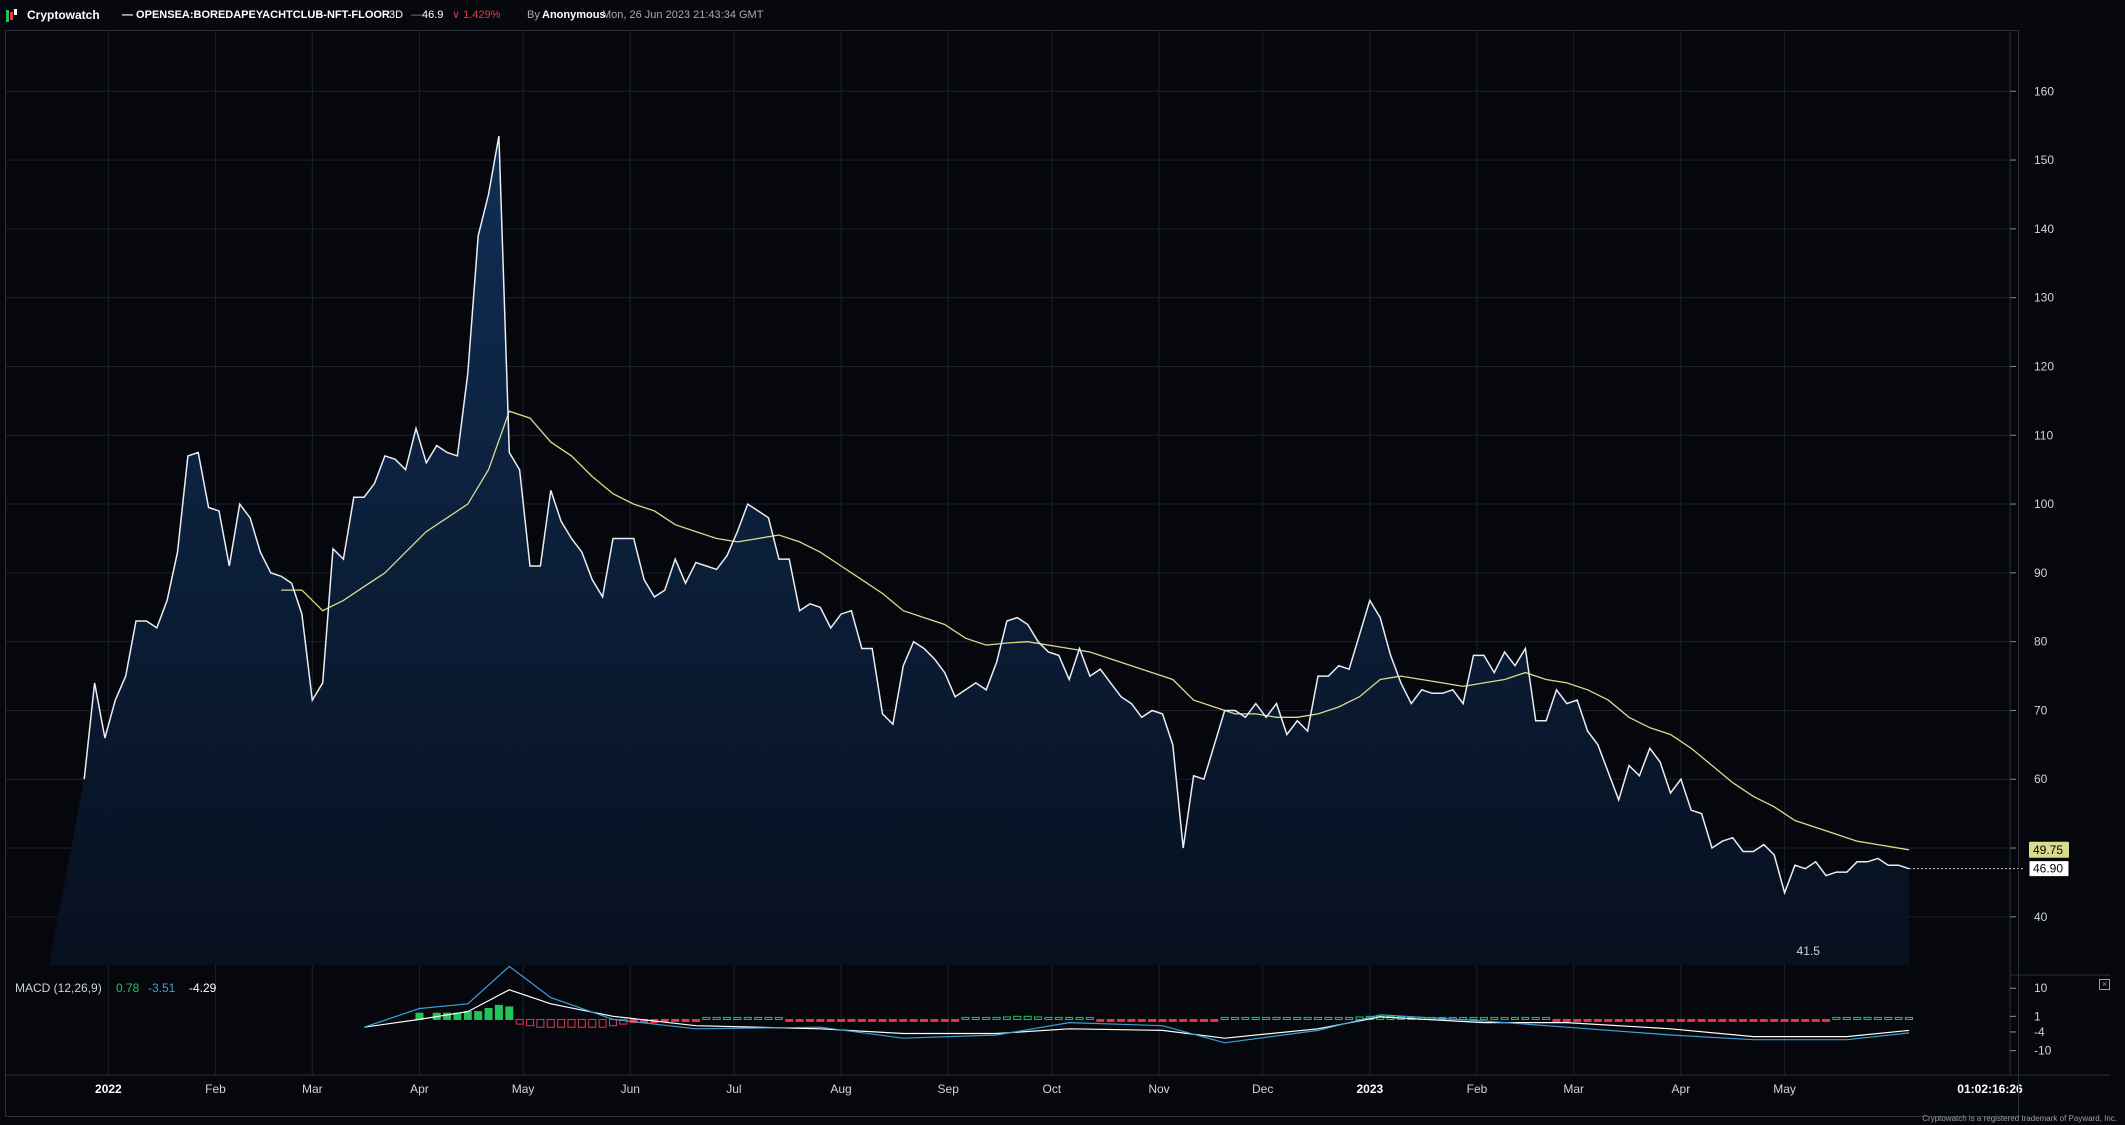  I want to click on price-axis-label: 90, so click(2041, 573).